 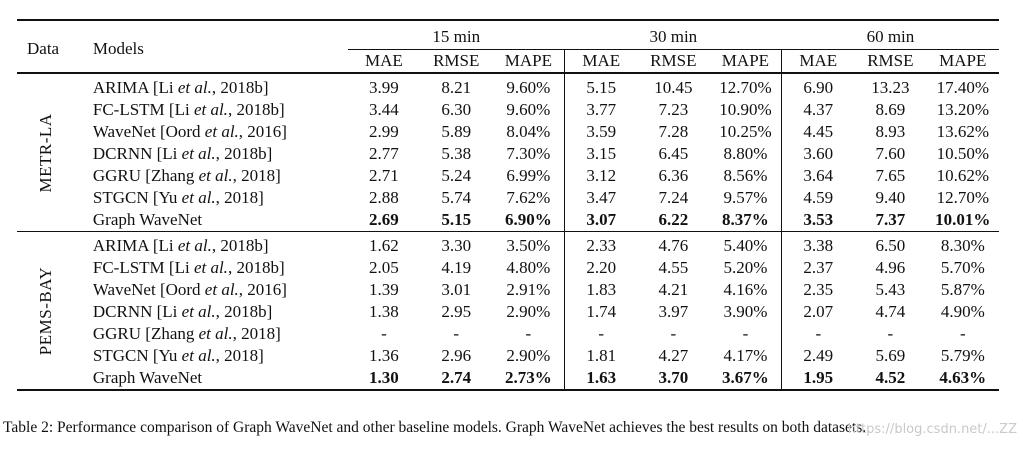 I want to click on metric-value: 4.21, so click(x=673, y=289).